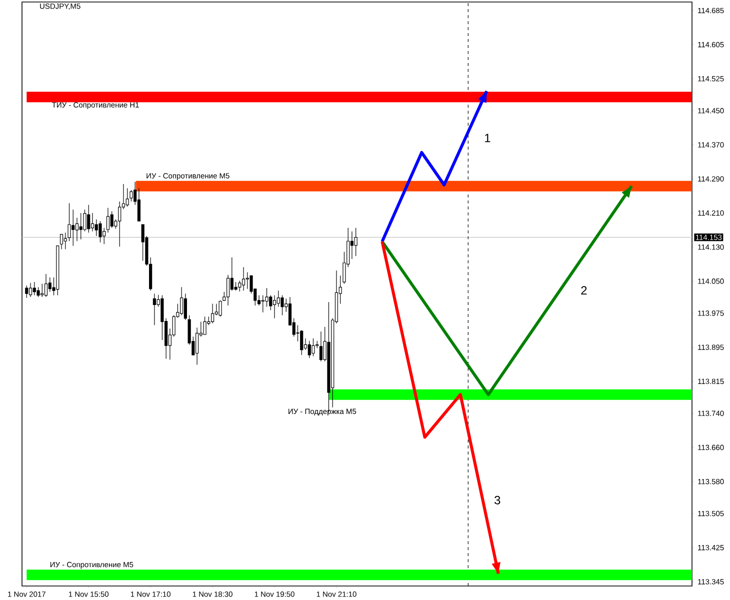  Describe the element at coordinates (584, 290) in the screenshot. I see `annotation: 2` at that location.